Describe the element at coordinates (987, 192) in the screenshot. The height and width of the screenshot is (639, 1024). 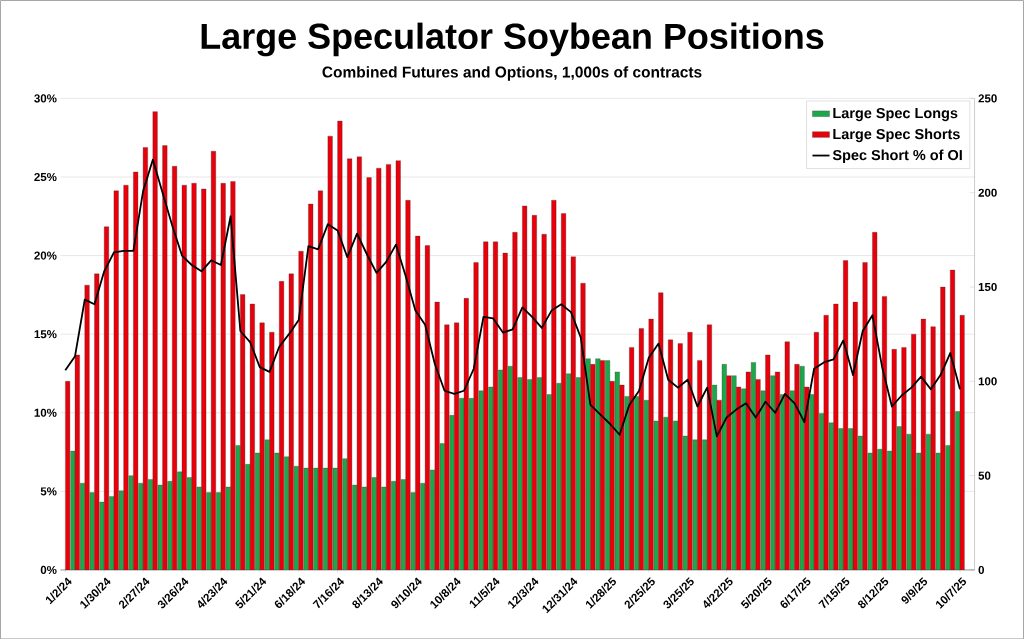
I see `y2-tick-label: 200` at that location.